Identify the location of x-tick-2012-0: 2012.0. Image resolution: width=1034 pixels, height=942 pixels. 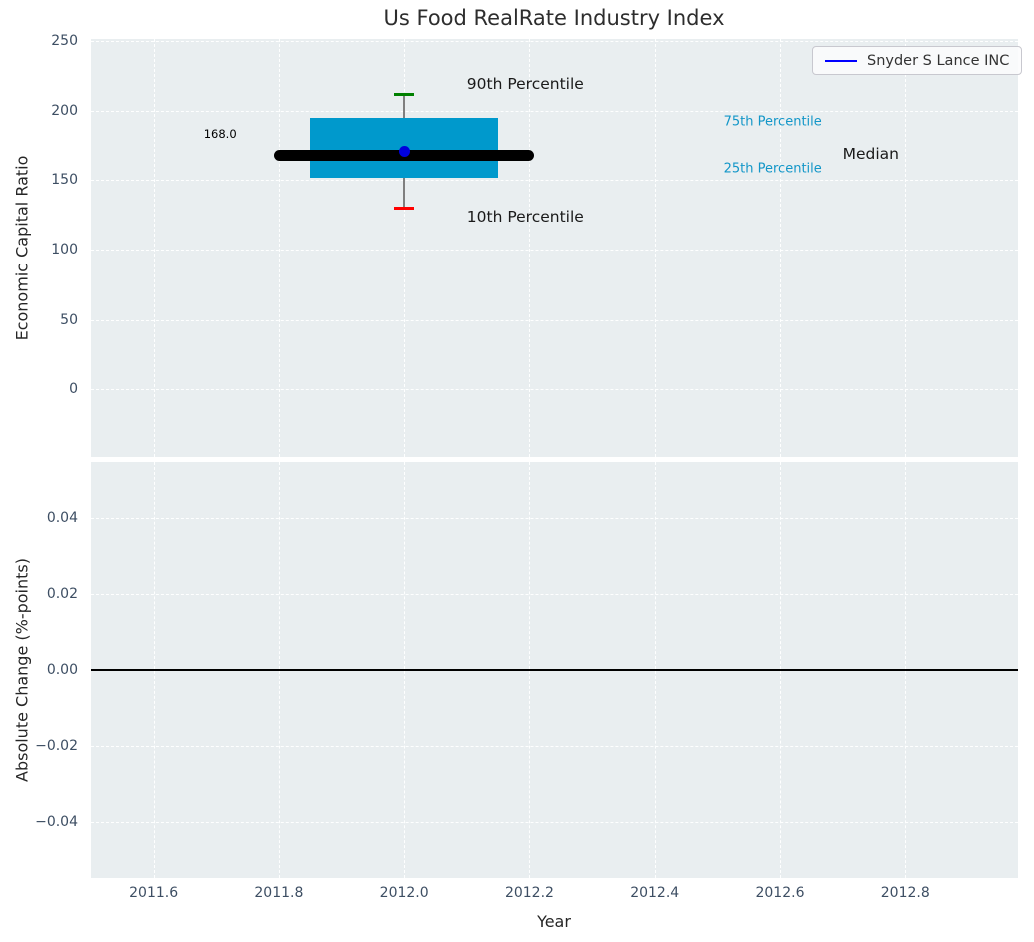
(404, 893).